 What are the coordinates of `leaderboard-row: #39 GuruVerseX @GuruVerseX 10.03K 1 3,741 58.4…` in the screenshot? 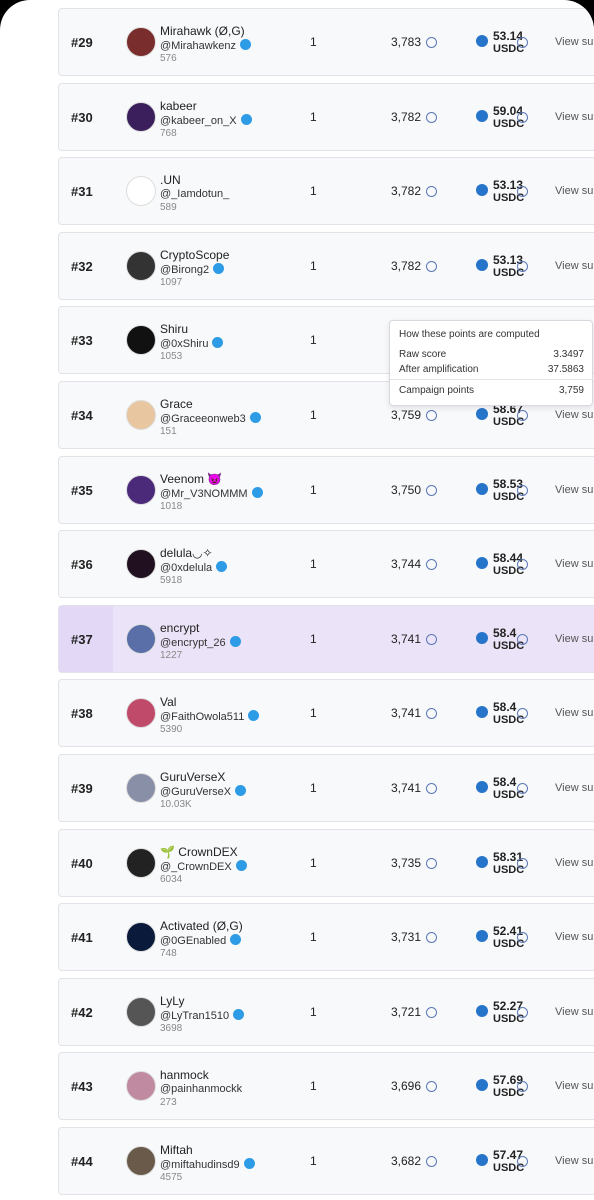 It's located at (326, 788).